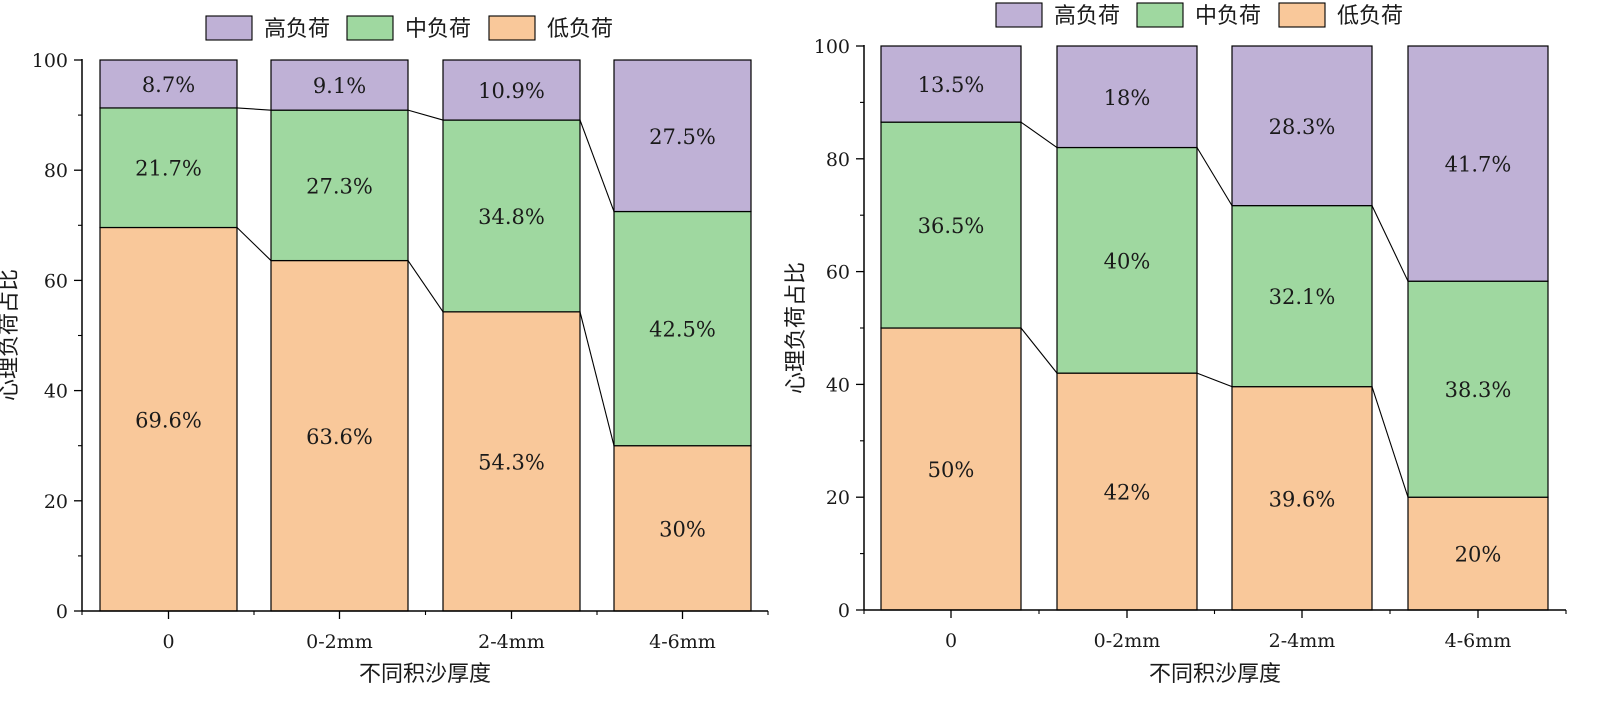 Image resolution: width=1600 pixels, height=705 pixels. I want to click on data-label: 18%, so click(1127, 98).